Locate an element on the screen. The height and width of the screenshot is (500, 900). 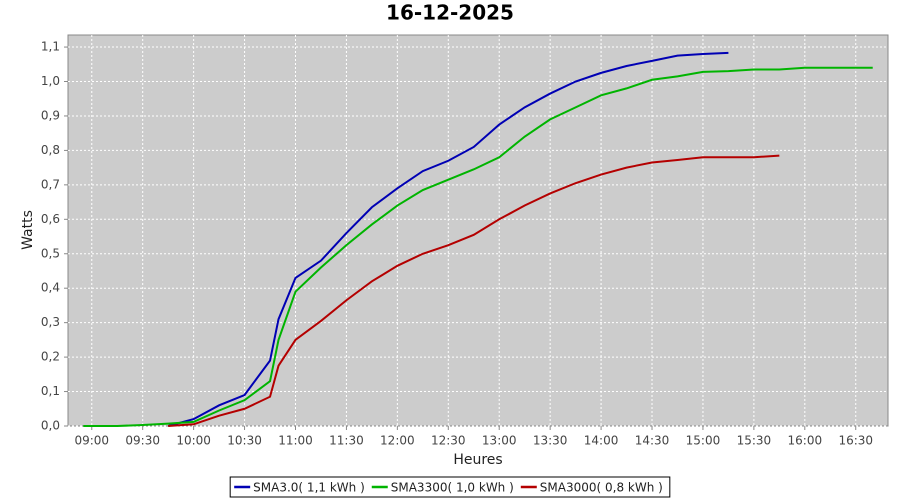
y-axis-label: Watts is located at coordinates (28, 230).